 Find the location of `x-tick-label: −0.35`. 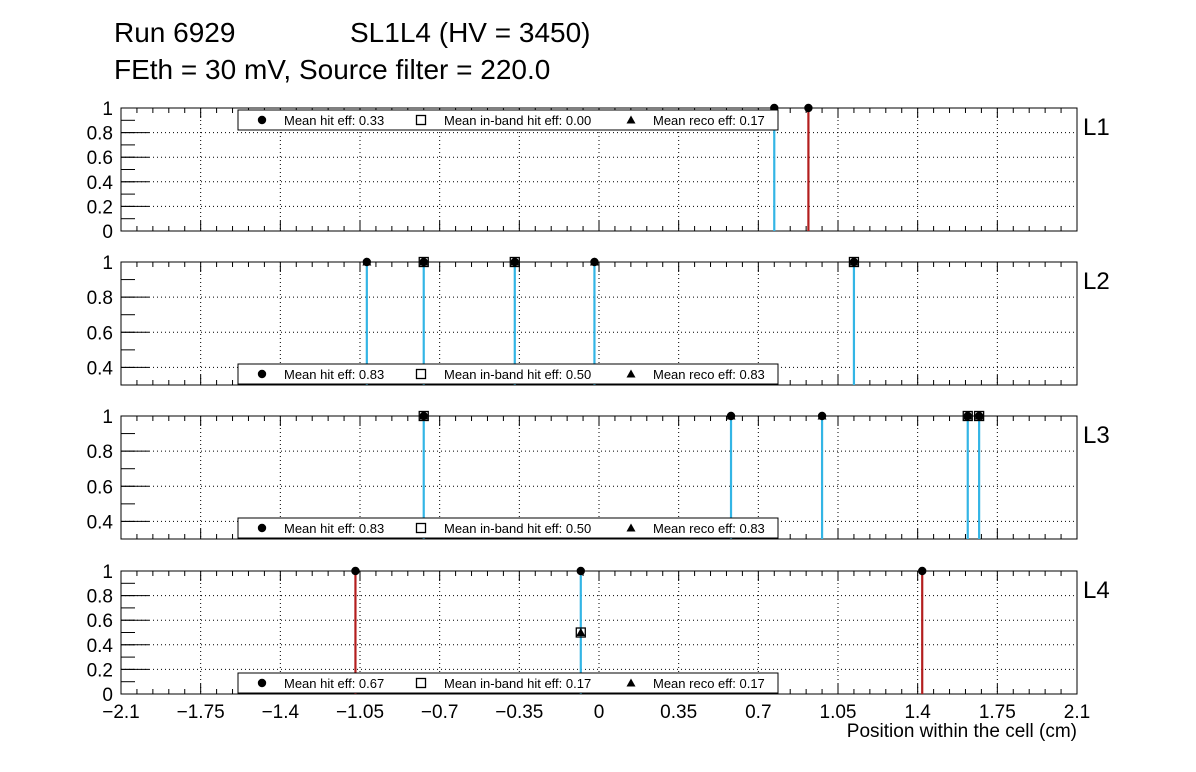

x-tick-label: −0.35 is located at coordinates (519, 712).